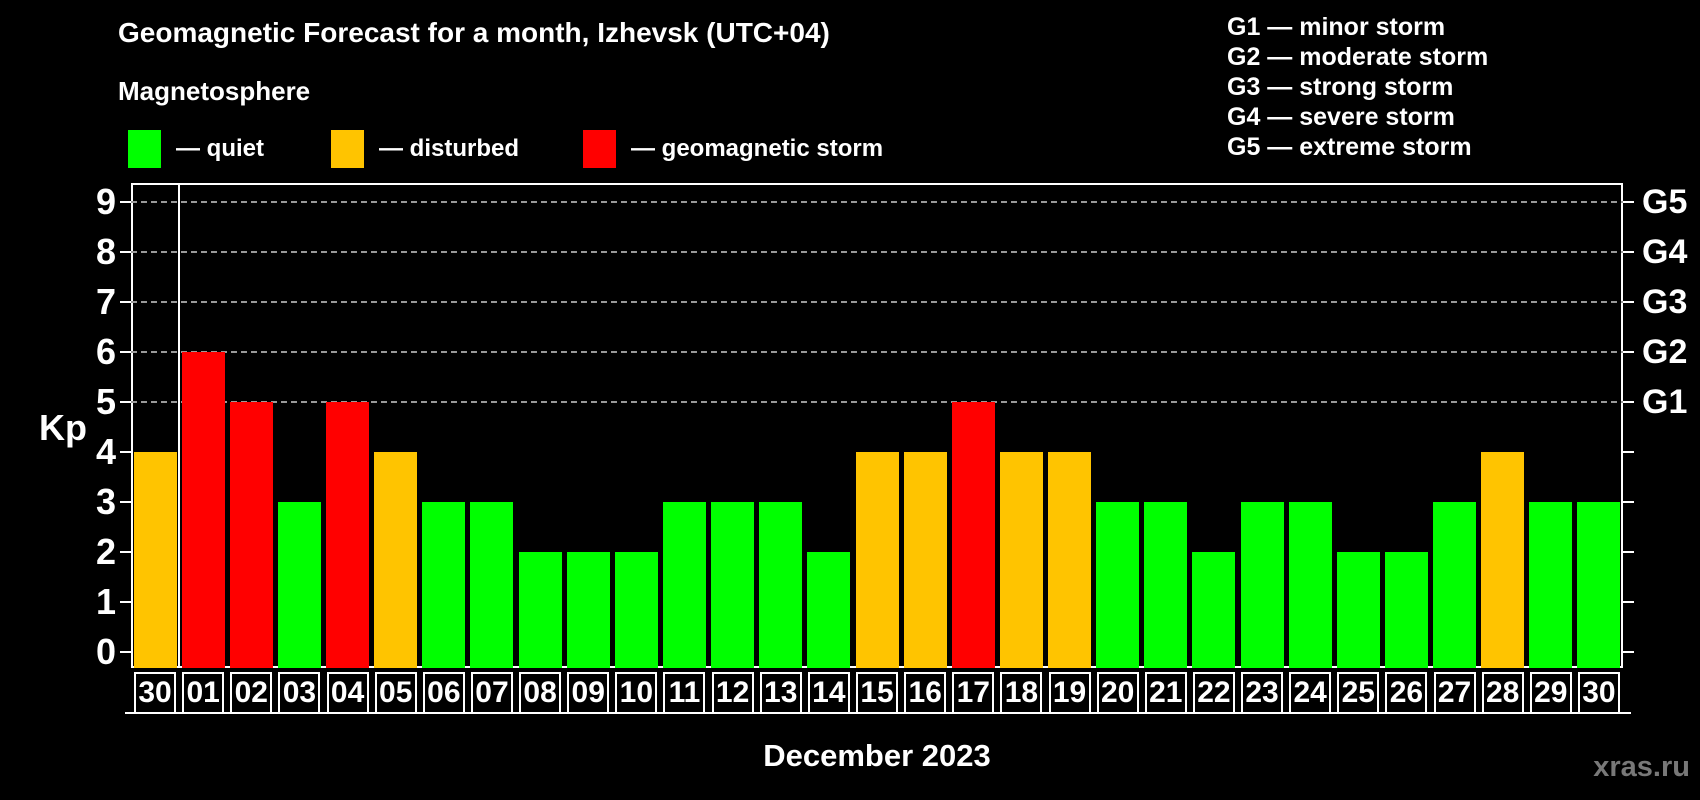 This screenshot has width=1700, height=800. I want to click on x-axis-day-label-16: 16, so click(925, 693).